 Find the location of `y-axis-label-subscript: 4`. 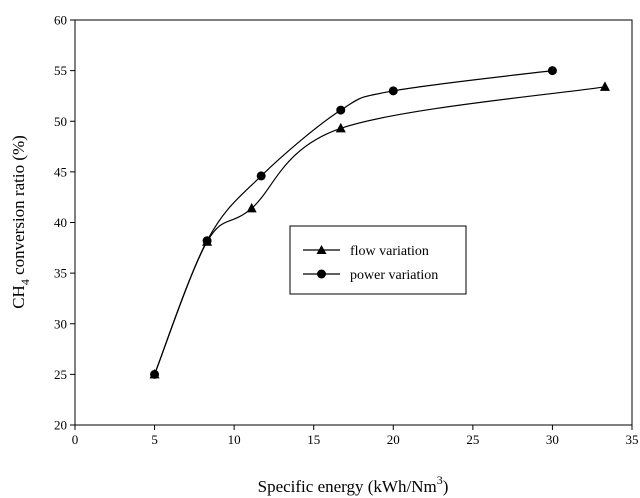

y-axis-label-subscript: 4 is located at coordinates (25, 282).